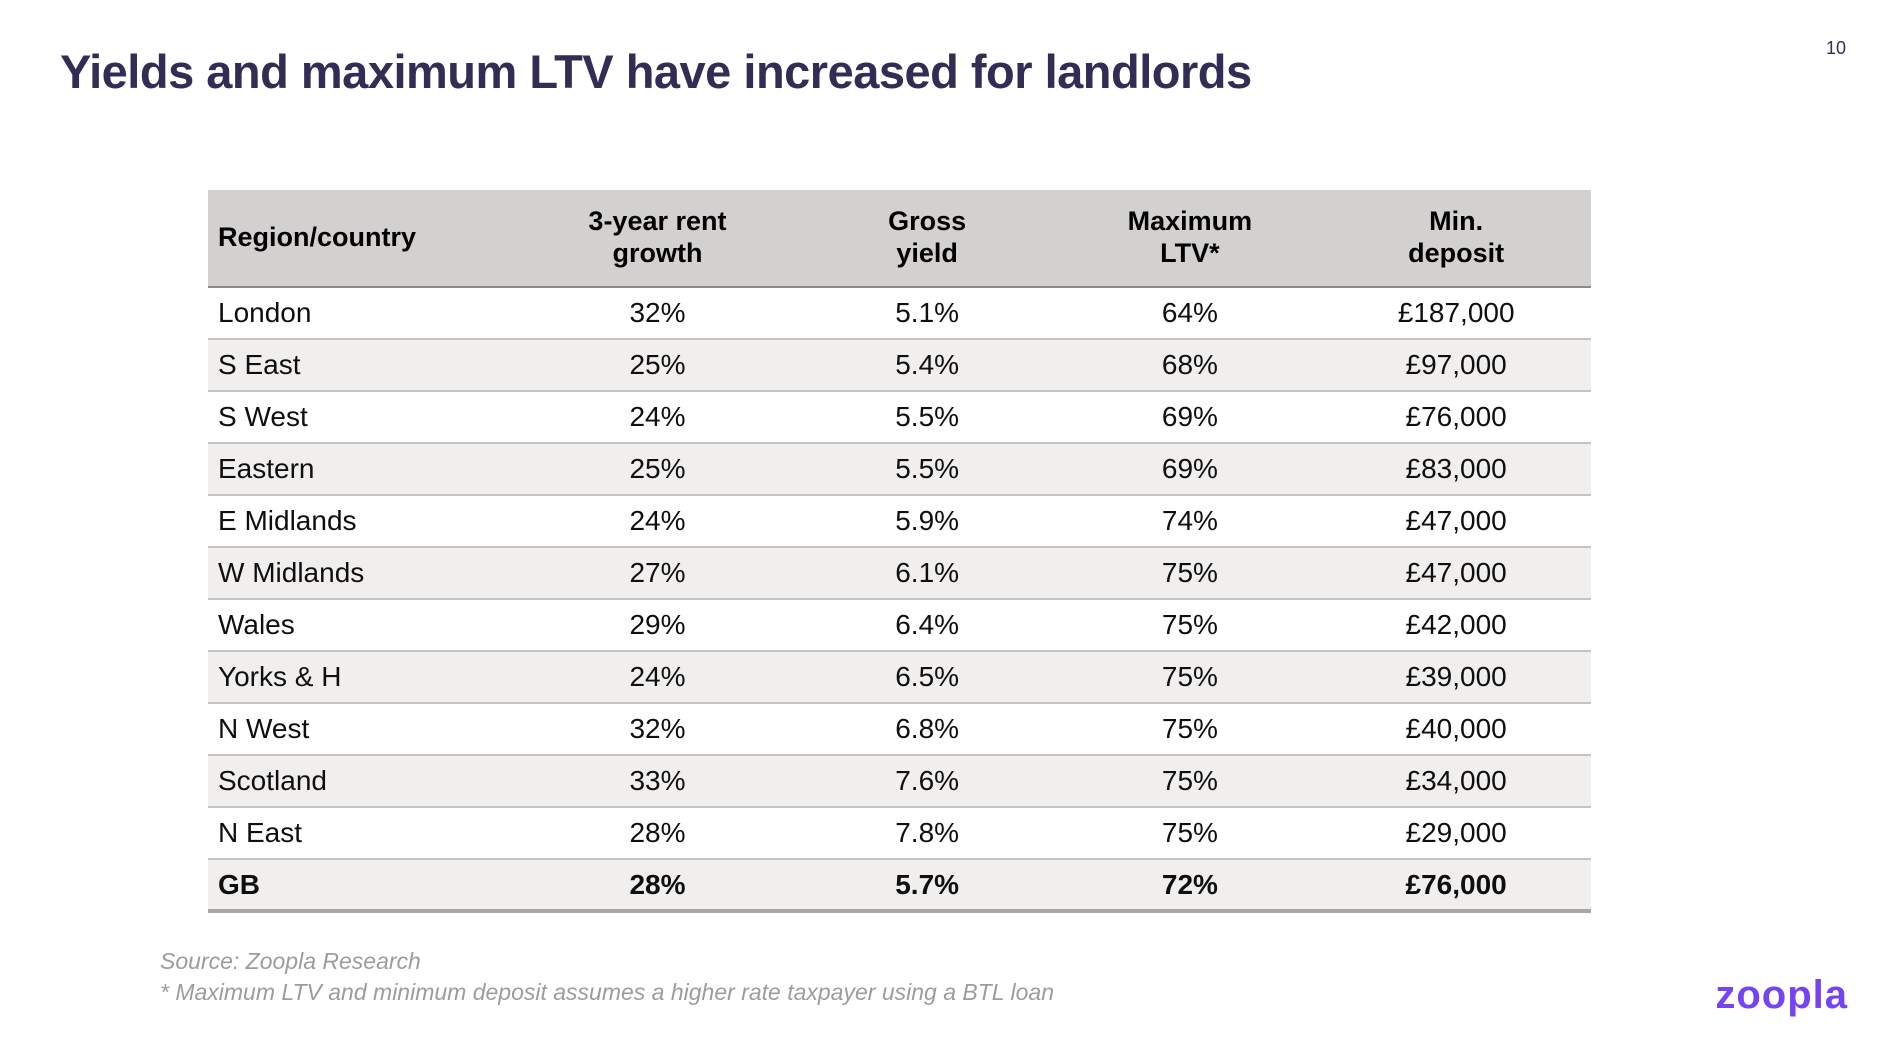  What do you see at coordinates (927, 573) in the screenshot?
I see `value-cell: 6.1%` at bounding box center [927, 573].